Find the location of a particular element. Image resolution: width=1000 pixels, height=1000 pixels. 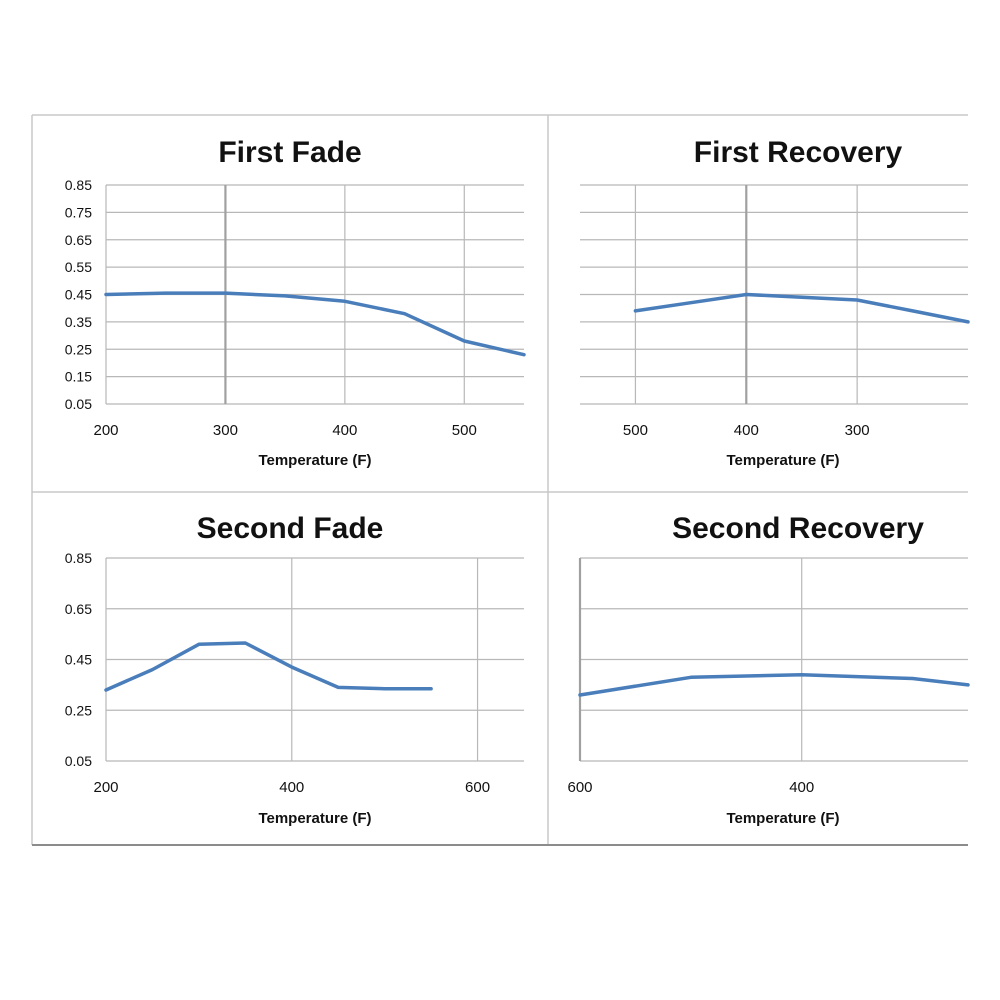

chart3-x-tick-label-1: 400 is located at coordinates (291, 787).